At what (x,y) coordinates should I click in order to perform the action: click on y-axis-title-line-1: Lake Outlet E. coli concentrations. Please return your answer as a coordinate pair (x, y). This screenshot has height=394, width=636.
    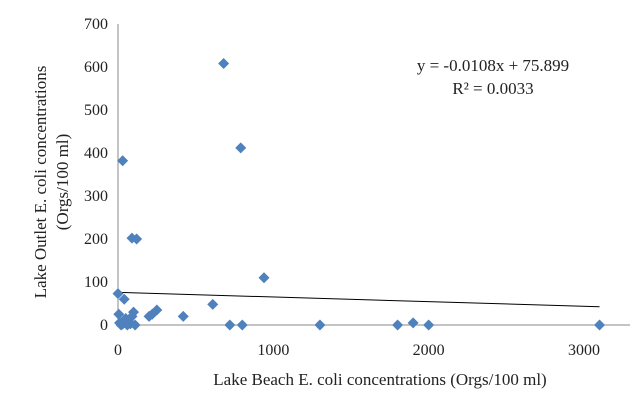
    Looking at the image, I should click on (40, 182).